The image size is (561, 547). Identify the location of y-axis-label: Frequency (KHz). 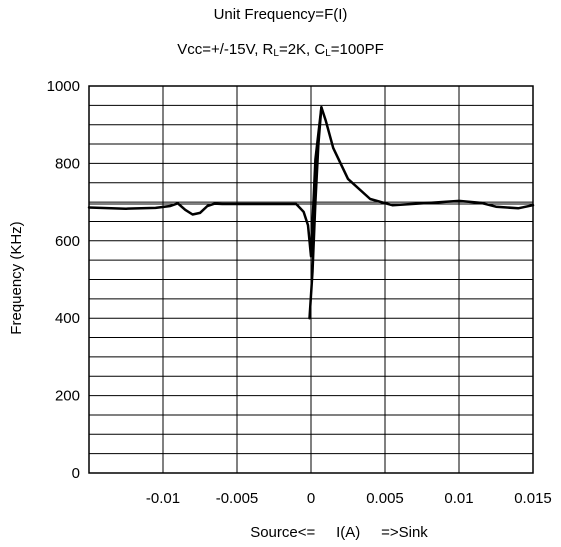
(16, 277).